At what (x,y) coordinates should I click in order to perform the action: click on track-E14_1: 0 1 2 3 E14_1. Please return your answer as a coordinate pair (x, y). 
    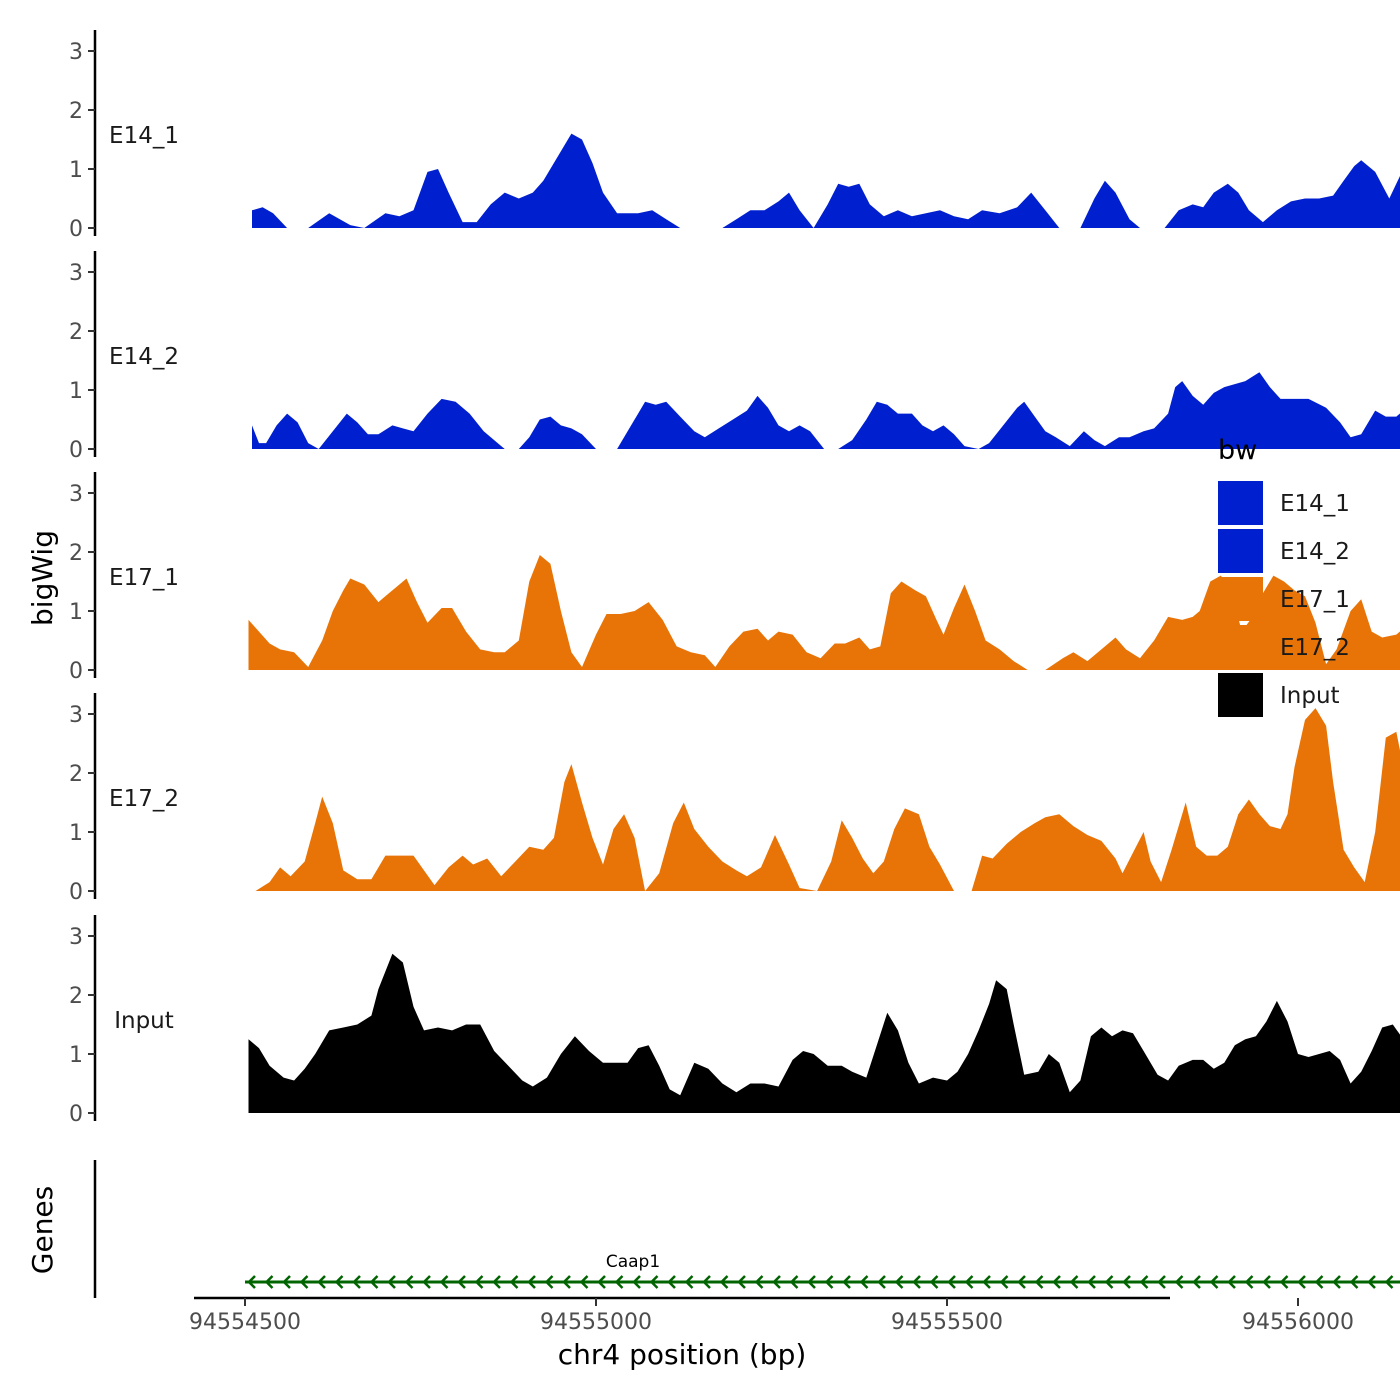
    Looking at the image, I should click on (734, 136).